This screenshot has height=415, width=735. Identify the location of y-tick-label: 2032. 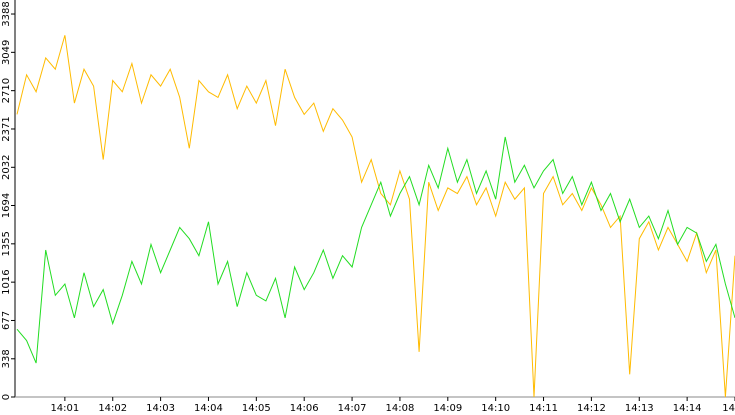
(6, 167).